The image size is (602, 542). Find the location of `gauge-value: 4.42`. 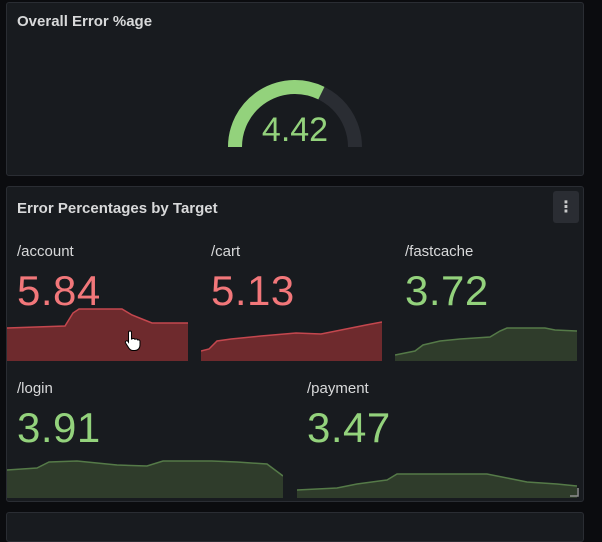

gauge-value: 4.42 is located at coordinates (295, 130).